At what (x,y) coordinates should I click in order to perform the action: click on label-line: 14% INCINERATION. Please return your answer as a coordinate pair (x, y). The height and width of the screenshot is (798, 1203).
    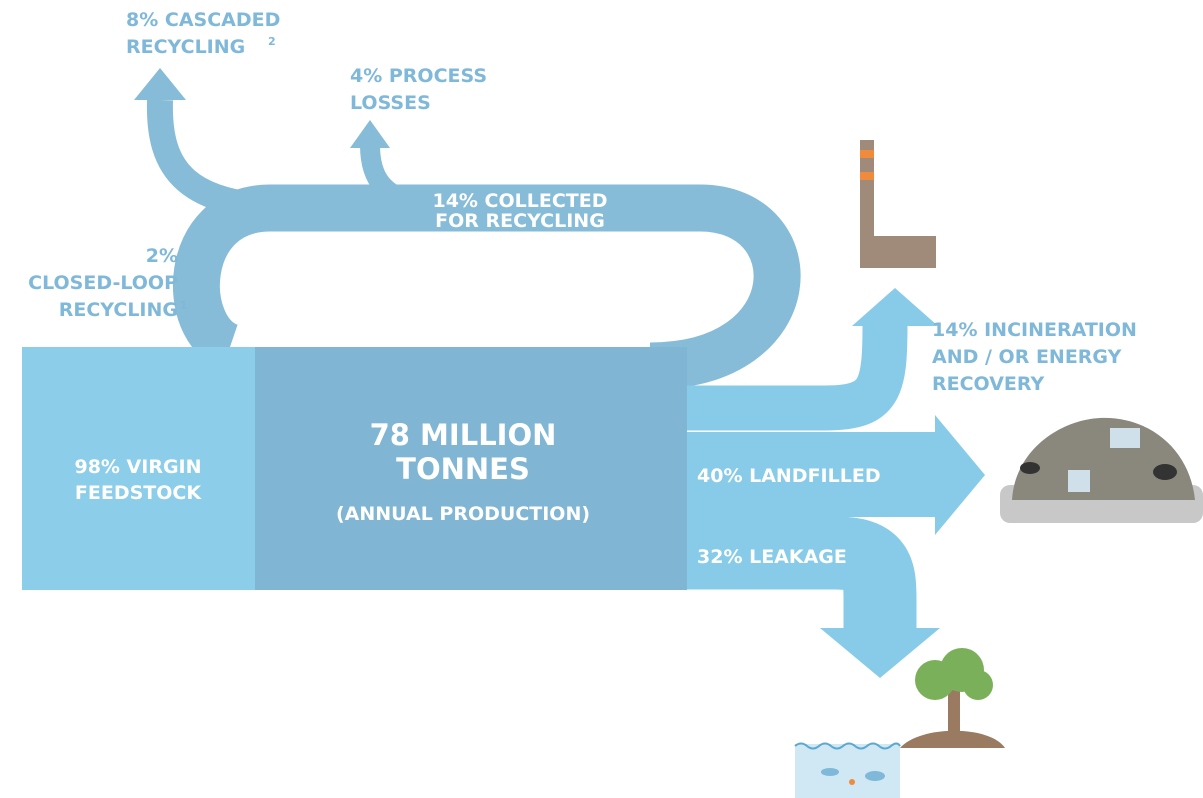
    Looking at the image, I should click on (1034, 330).